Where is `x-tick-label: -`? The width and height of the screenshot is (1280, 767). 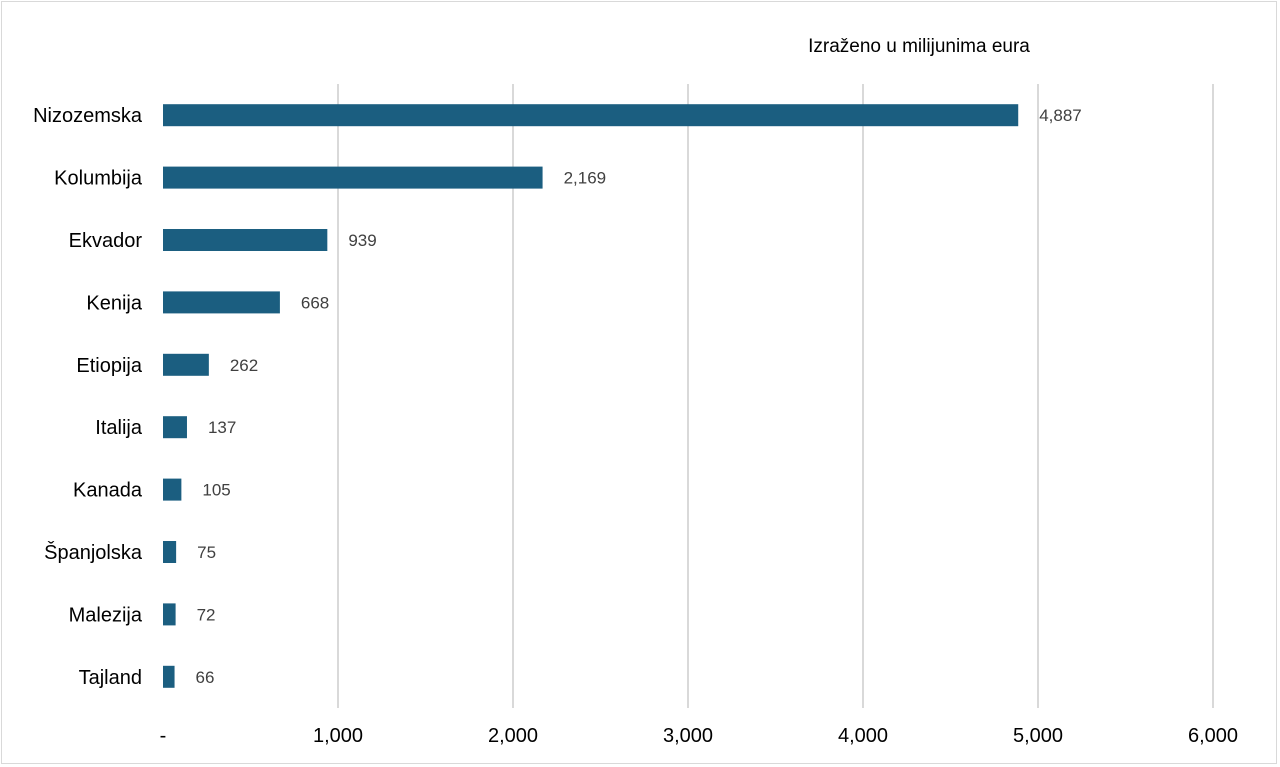
x-tick-label: - is located at coordinates (163, 736).